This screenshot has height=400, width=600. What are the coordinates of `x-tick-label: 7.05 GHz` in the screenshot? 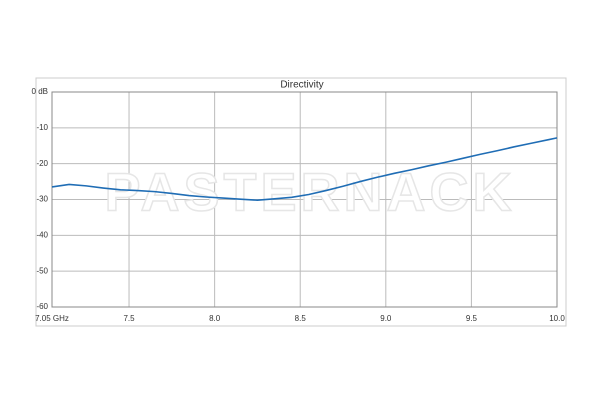 It's located at (52, 318).